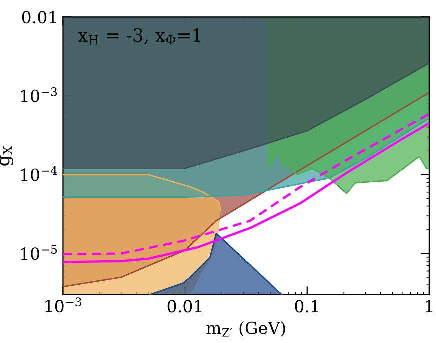 The image size is (436, 343). Describe the element at coordinates (64, 305) in the screenshot. I see `x-tick-label: 10$^{−3}$` at that location.